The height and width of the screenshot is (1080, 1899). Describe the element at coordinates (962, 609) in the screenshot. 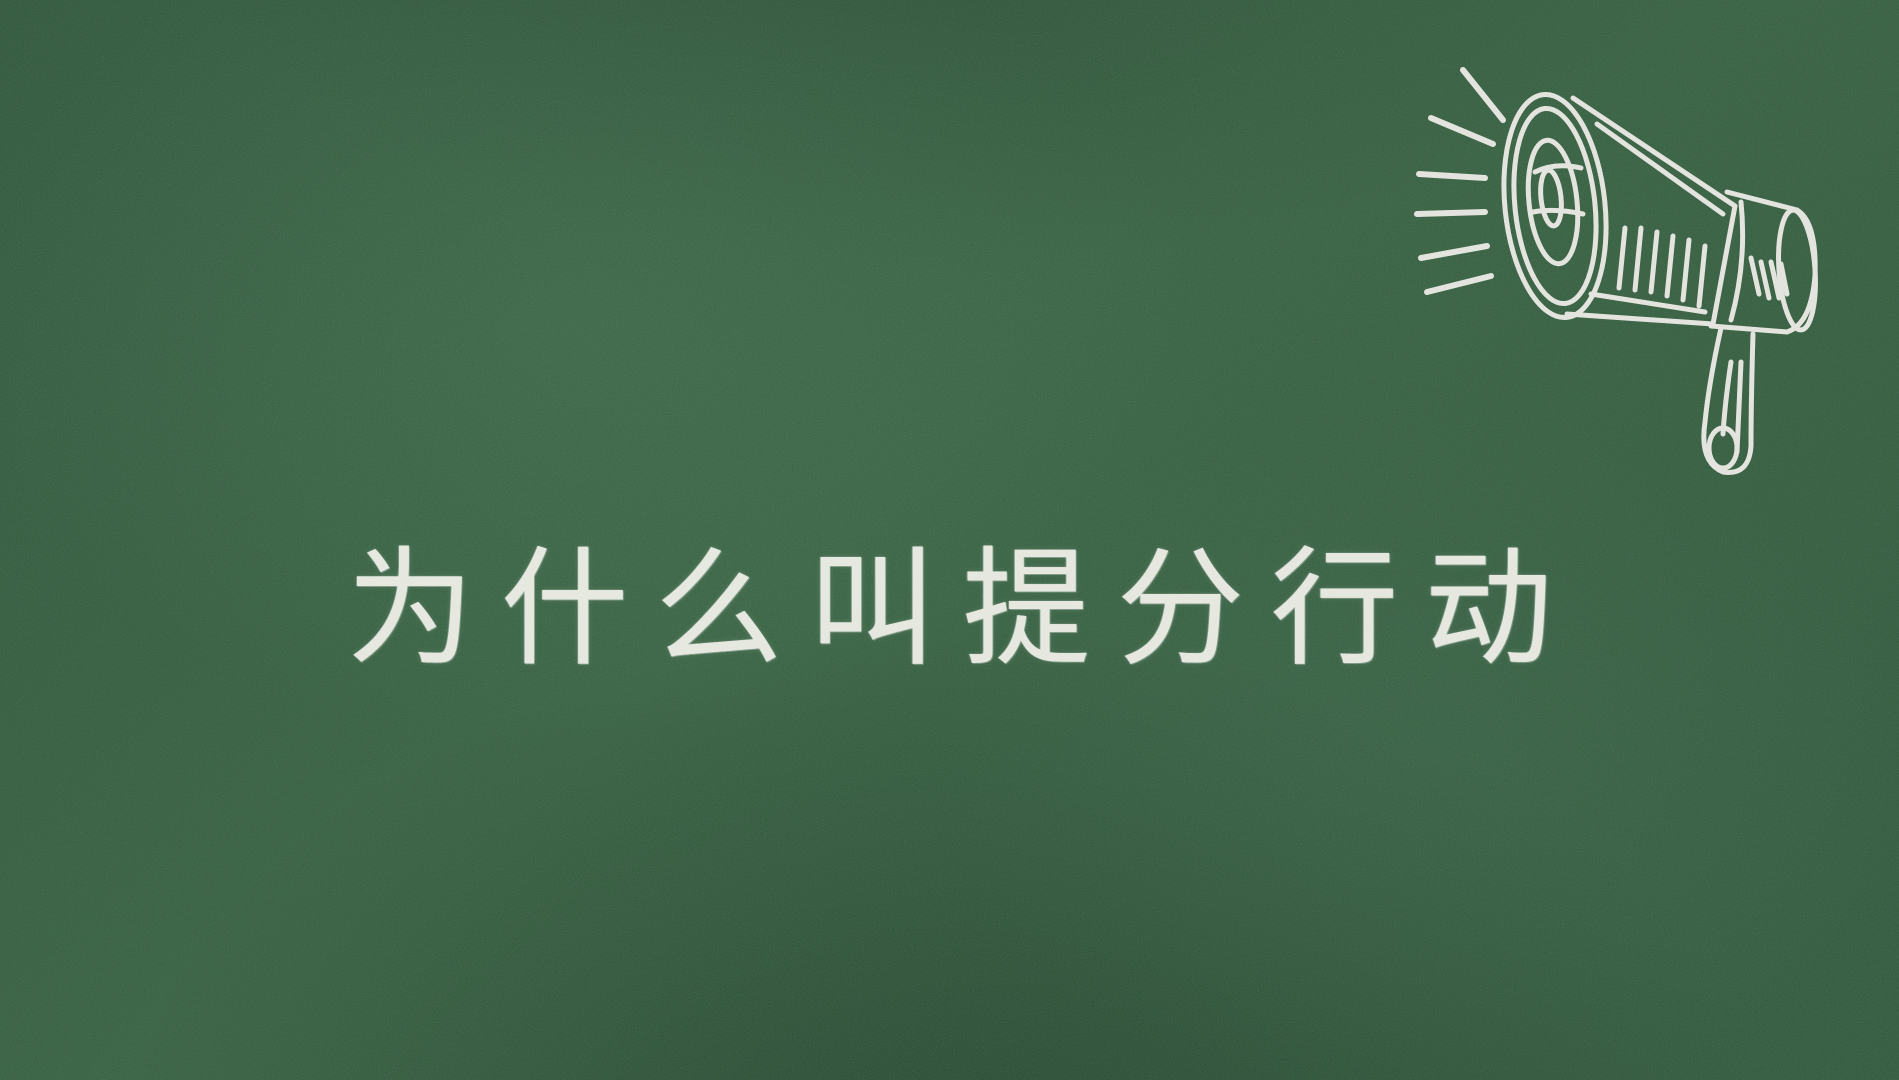

I see `slide-title: 为什么叫提分行动` at that location.